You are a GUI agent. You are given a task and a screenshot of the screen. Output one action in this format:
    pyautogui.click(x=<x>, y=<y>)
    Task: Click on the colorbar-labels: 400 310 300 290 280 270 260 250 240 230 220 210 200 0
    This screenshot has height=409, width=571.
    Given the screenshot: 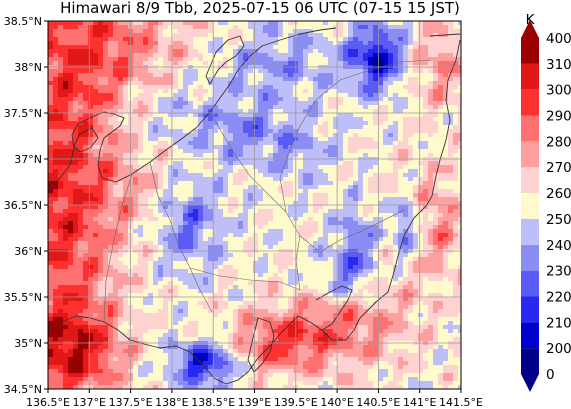 What is the action you would take?
    pyautogui.click(x=558, y=207)
    